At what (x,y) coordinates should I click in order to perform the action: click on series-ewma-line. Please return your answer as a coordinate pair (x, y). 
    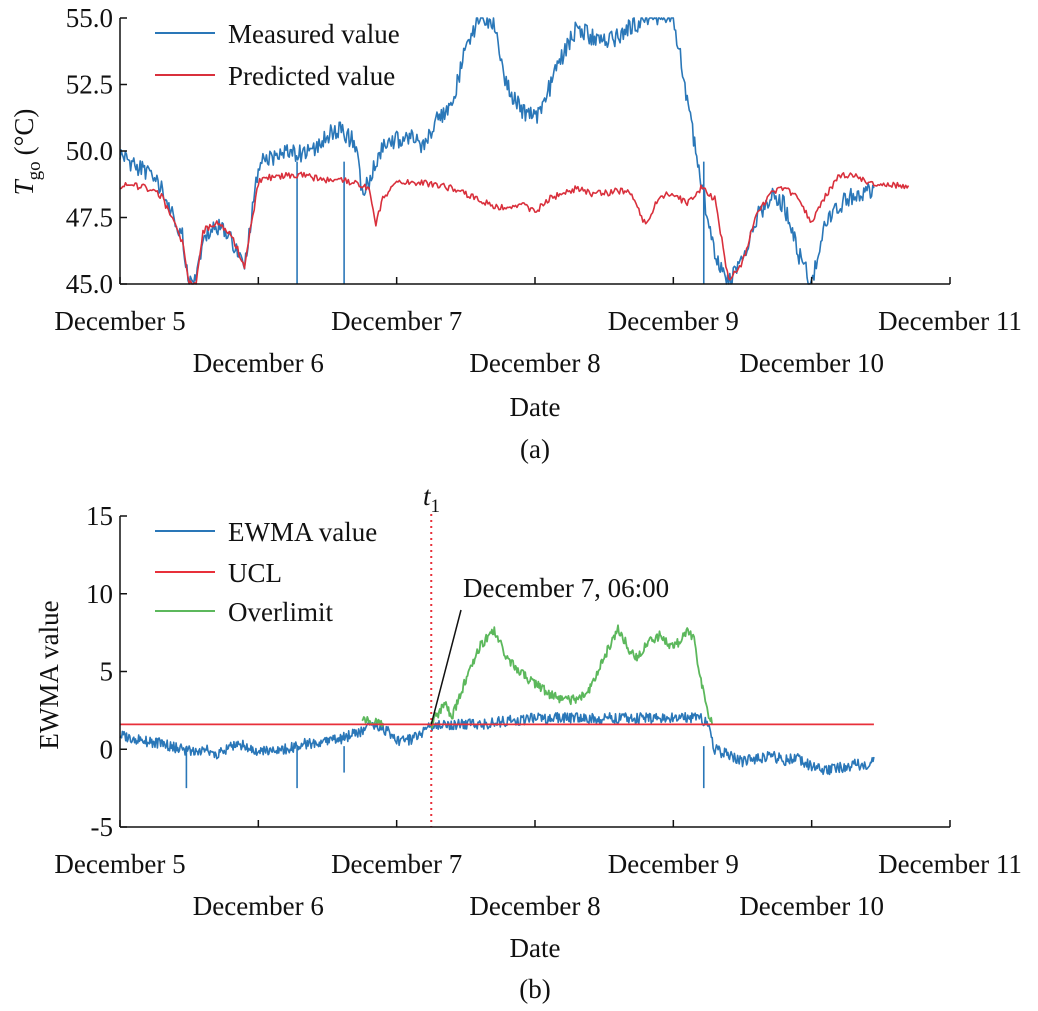
    Looking at the image, I should click on (497, 744).